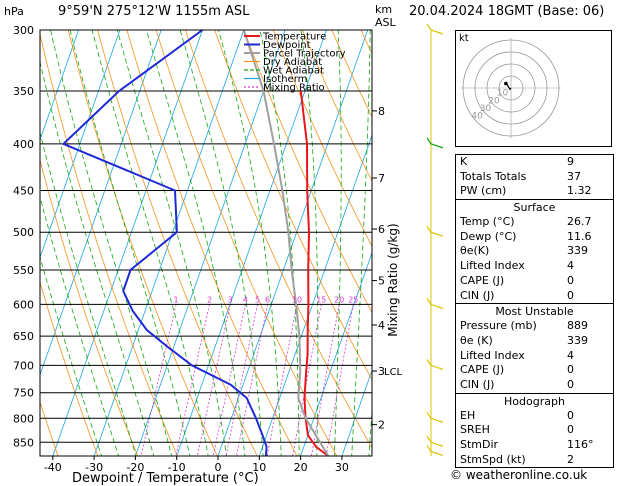 The height and width of the screenshot is (486, 629). I want to click on most-unstable-title: Most Unstable, so click(534, 312).